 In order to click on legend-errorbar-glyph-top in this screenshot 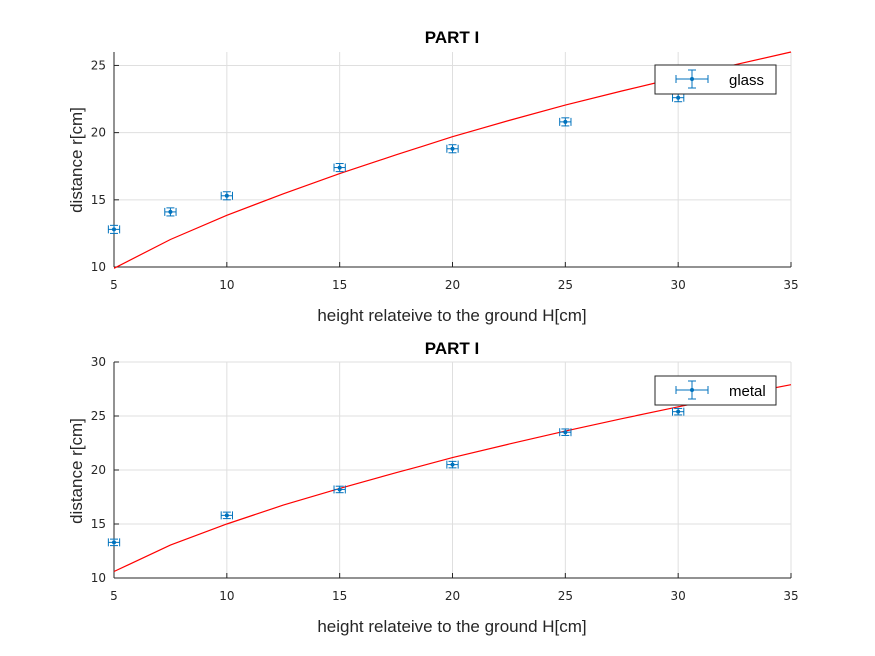, I will do `click(692, 79)`.